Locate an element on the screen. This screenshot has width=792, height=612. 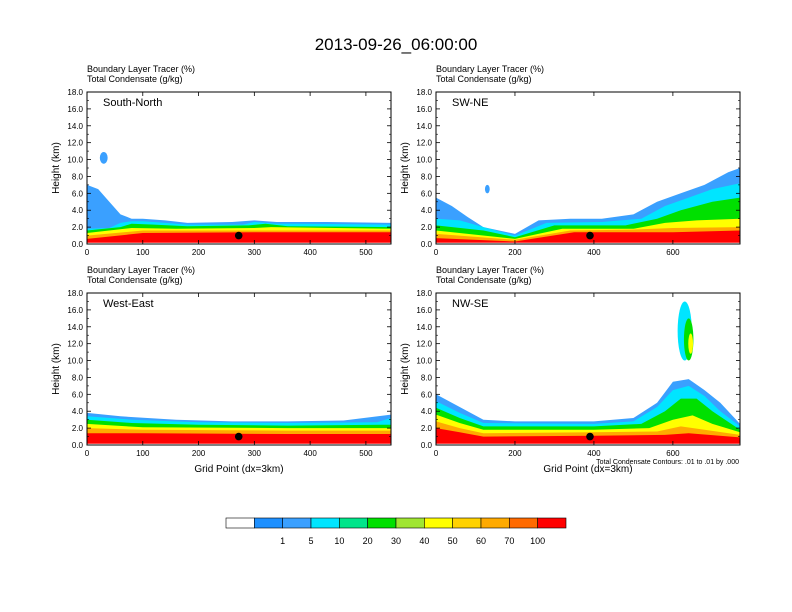
panel-label: South-North is located at coordinates (132, 103).